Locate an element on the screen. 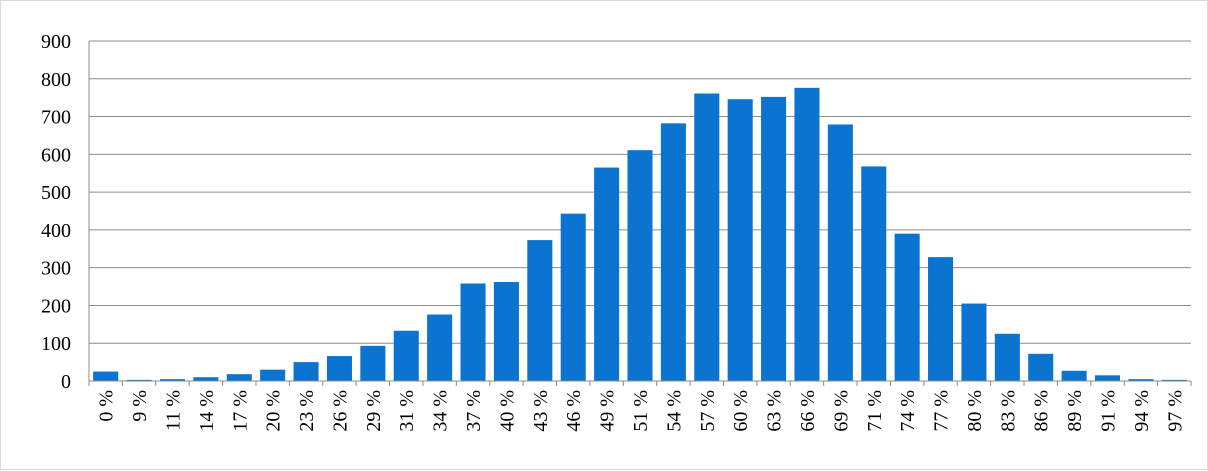 The height and width of the screenshot is (471, 1208). x-tick-label: 83 % is located at coordinates (1008, 411).